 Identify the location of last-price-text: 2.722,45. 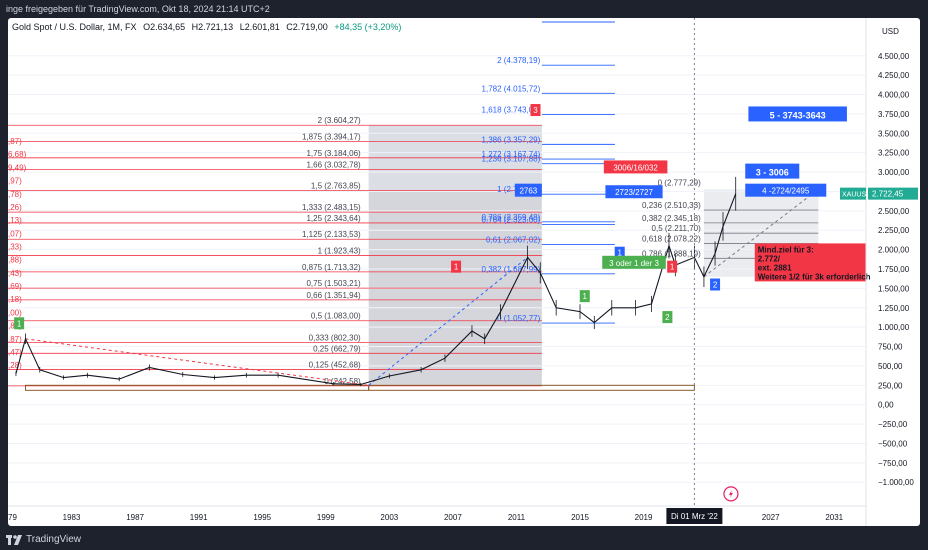
(888, 194).